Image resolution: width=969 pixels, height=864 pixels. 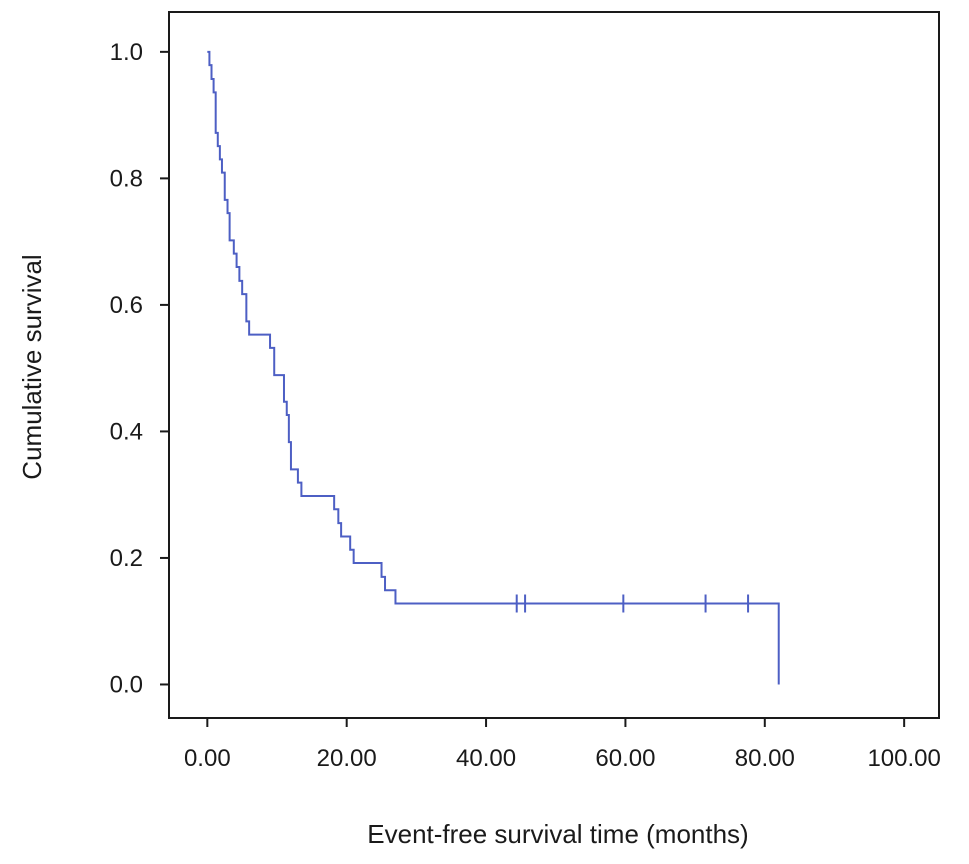 What do you see at coordinates (903, 758) in the screenshot?
I see `x-tick-label: 100.00` at bounding box center [903, 758].